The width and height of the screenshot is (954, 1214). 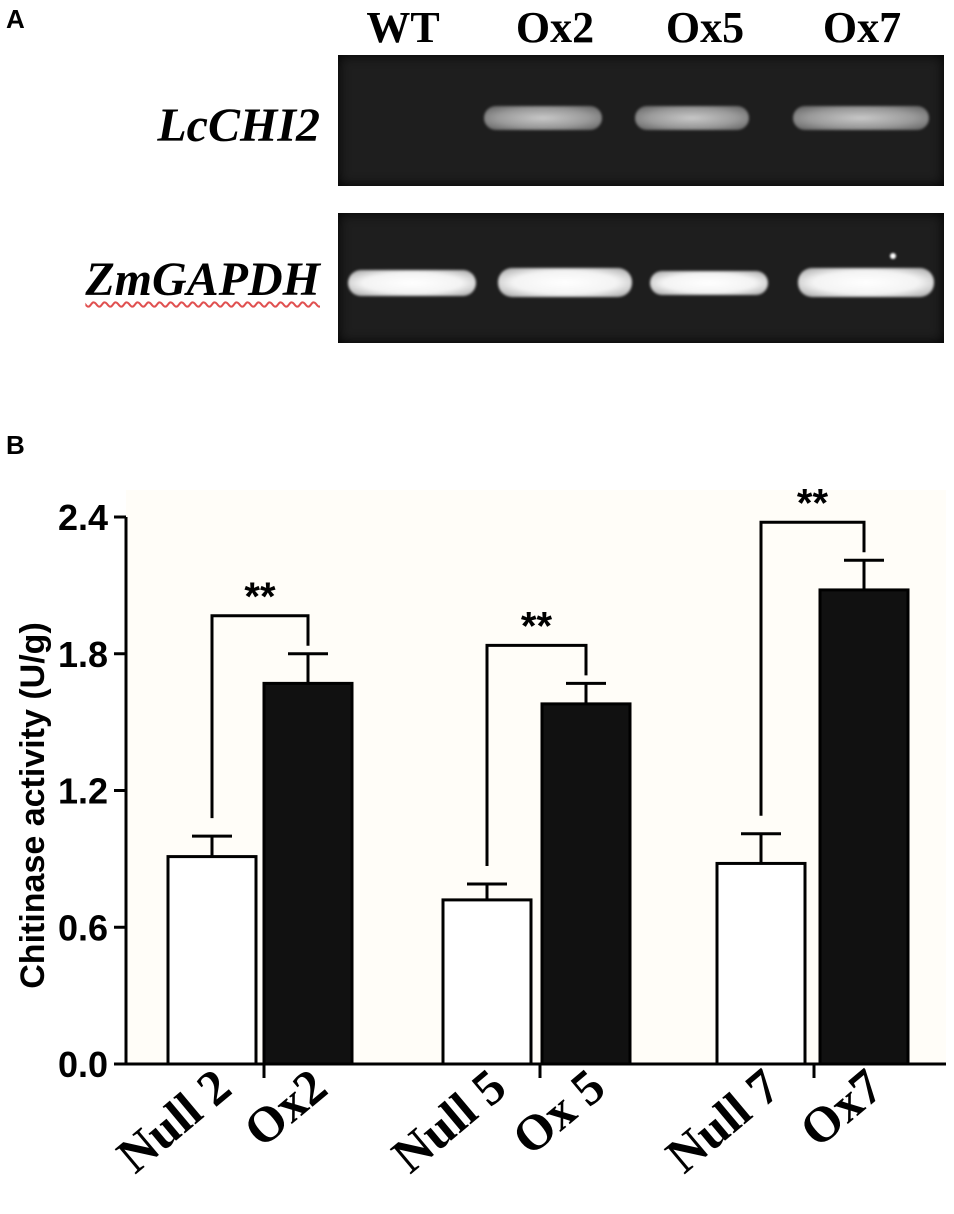 What do you see at coordinates (692, 118) in the screenshot?
I see `gel-band-lcchi2-ox5` at bounding box center [692, 118].